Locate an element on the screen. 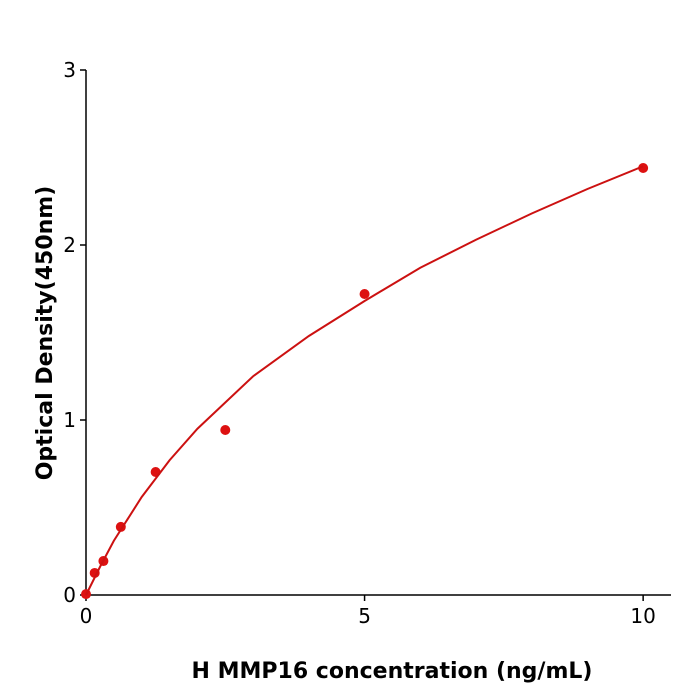 This screenshot has width=700, height=700. y-tick-label: 2 is located at coordinates (69, 245).